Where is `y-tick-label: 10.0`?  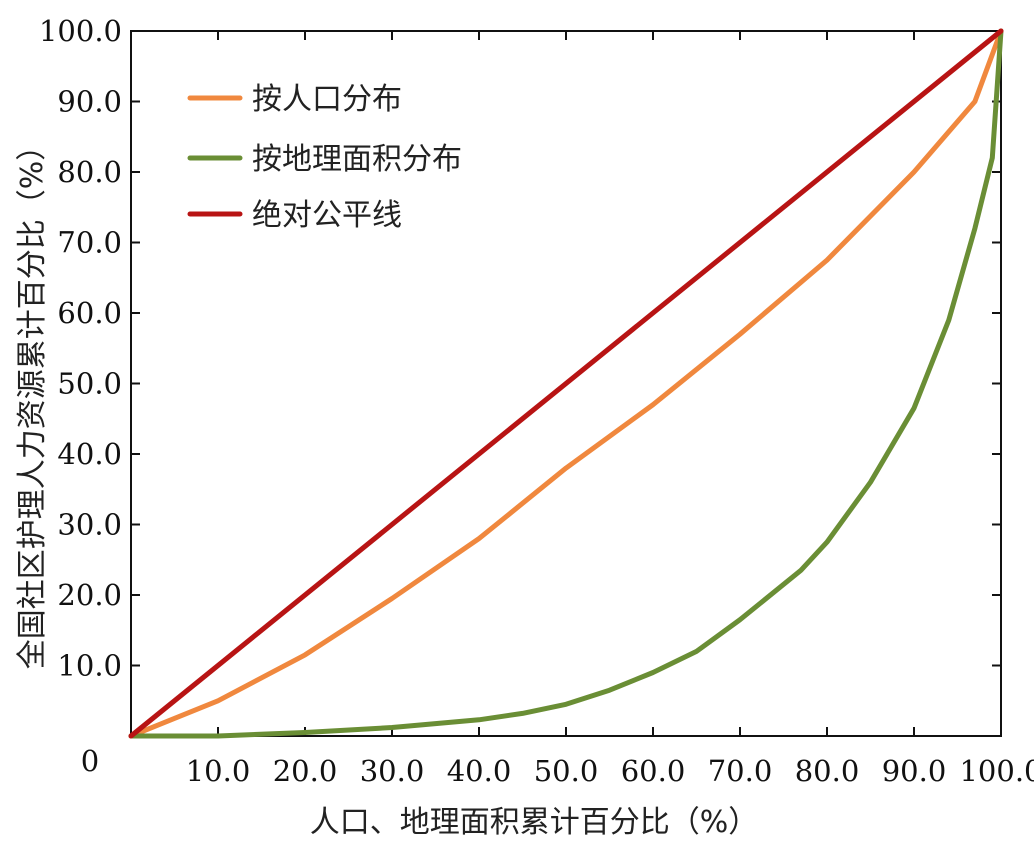
y-tick-label: 10.0 is located at coordinates (89, 666).